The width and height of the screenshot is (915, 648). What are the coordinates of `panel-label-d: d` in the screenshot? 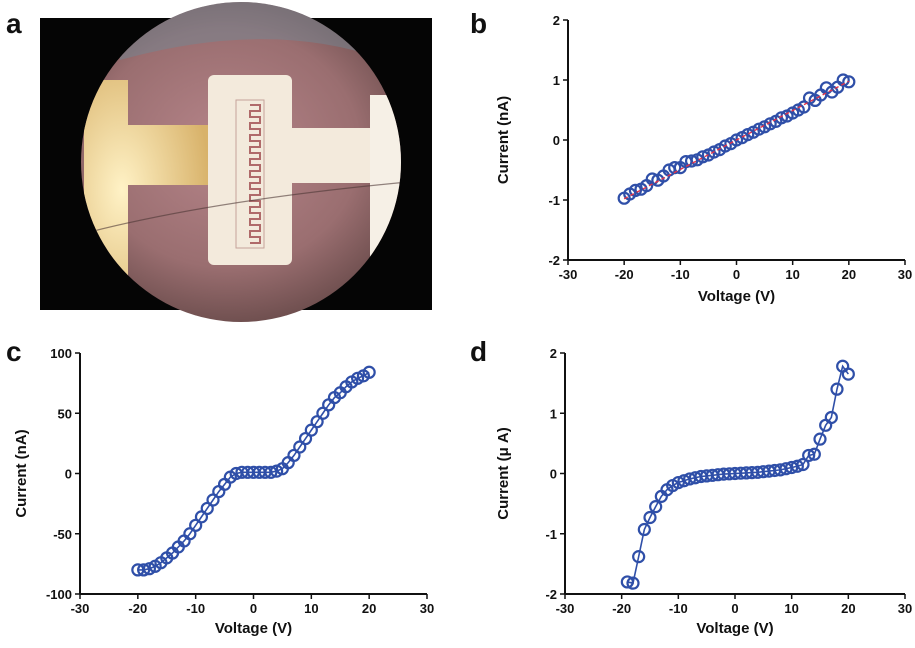 It's located at (479, 351).